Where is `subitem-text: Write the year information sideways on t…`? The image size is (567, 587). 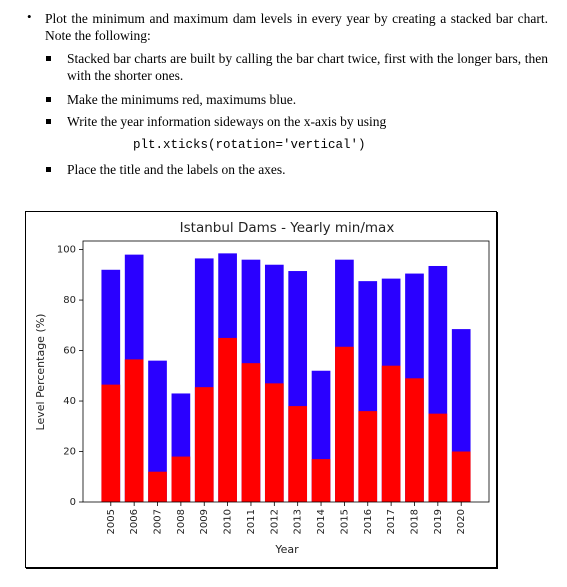
subitem-text: Write the year information sideways on t… is located at coordinates (227, 121).